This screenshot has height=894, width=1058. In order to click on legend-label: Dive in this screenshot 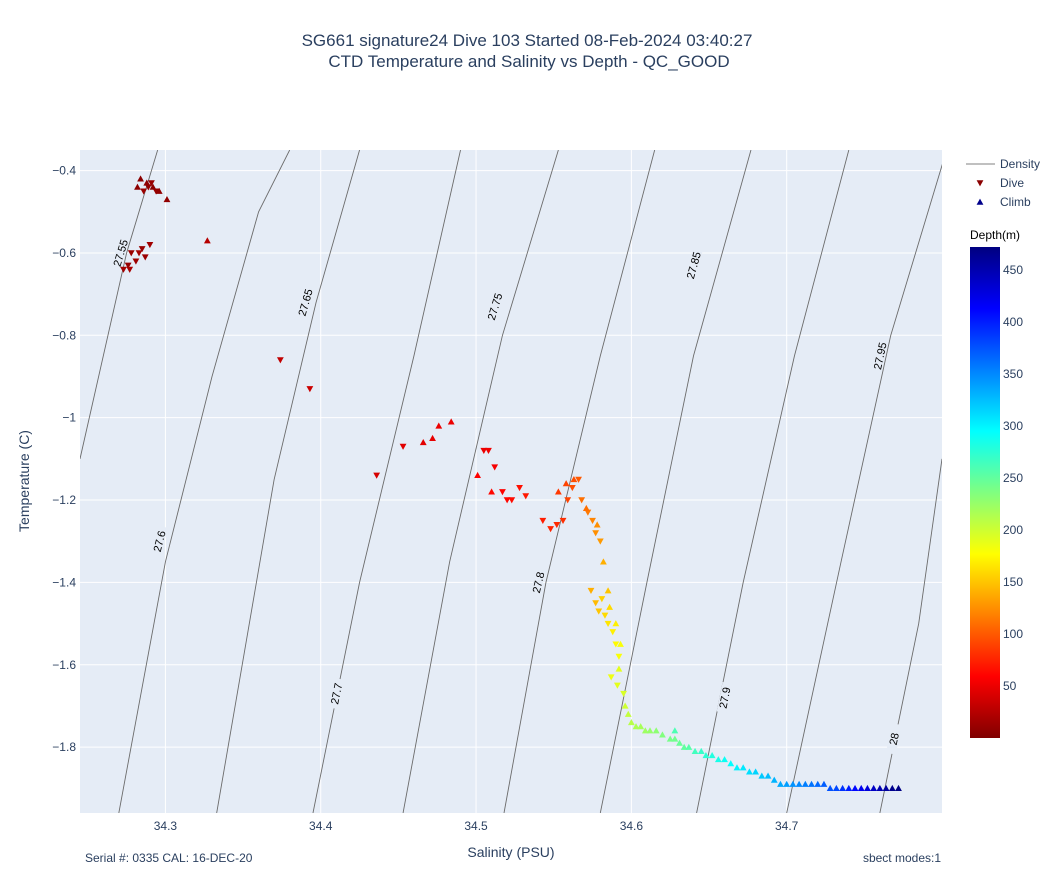, I will do `click(1012, 183)`.